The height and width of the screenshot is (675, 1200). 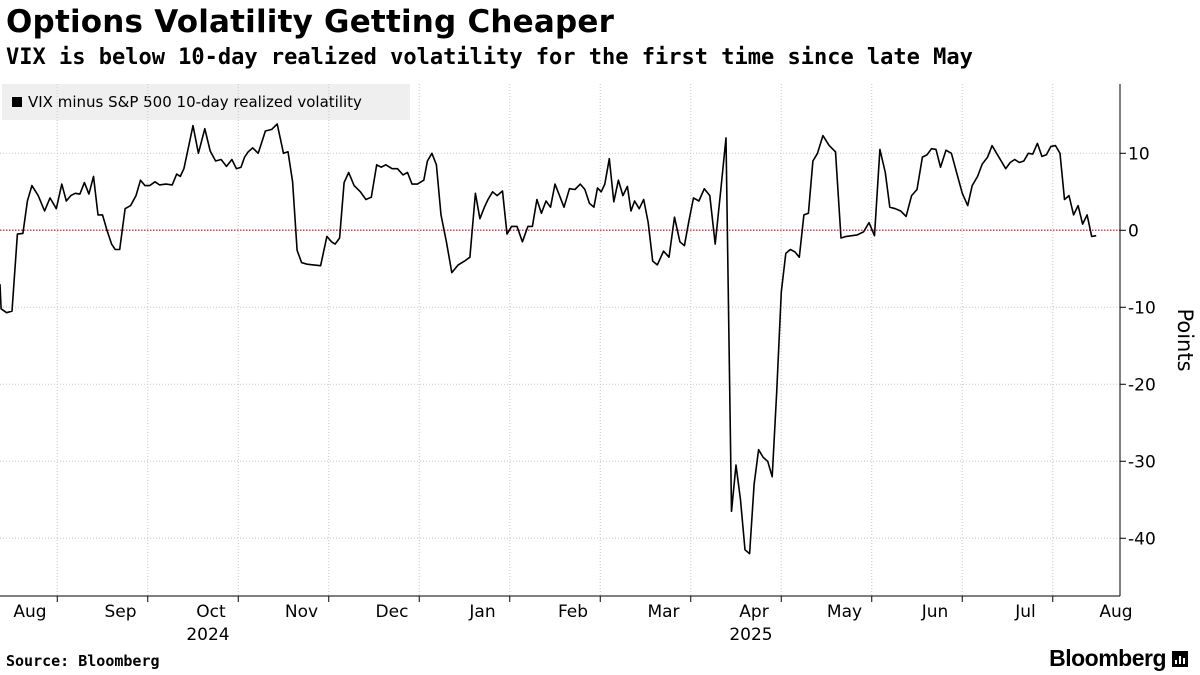 What do you see at coordinates (750, 635) in the screenshot?
I see `x-year-label: 2025` at bounding box center [750, 635].